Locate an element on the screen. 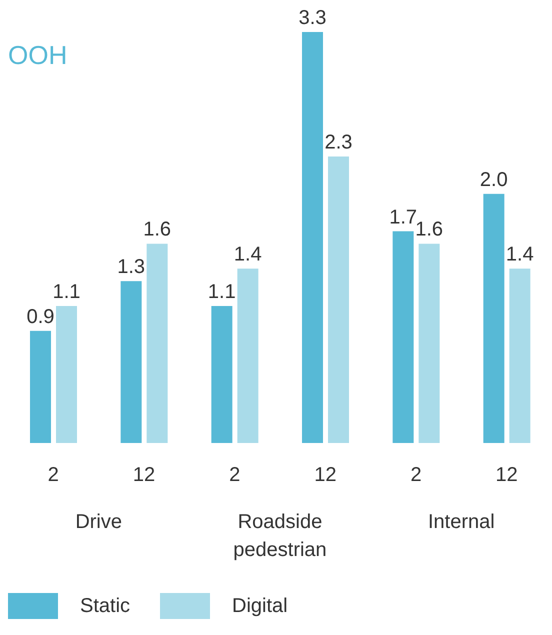  chart-title: OOH is located at coordinates (38, 55).